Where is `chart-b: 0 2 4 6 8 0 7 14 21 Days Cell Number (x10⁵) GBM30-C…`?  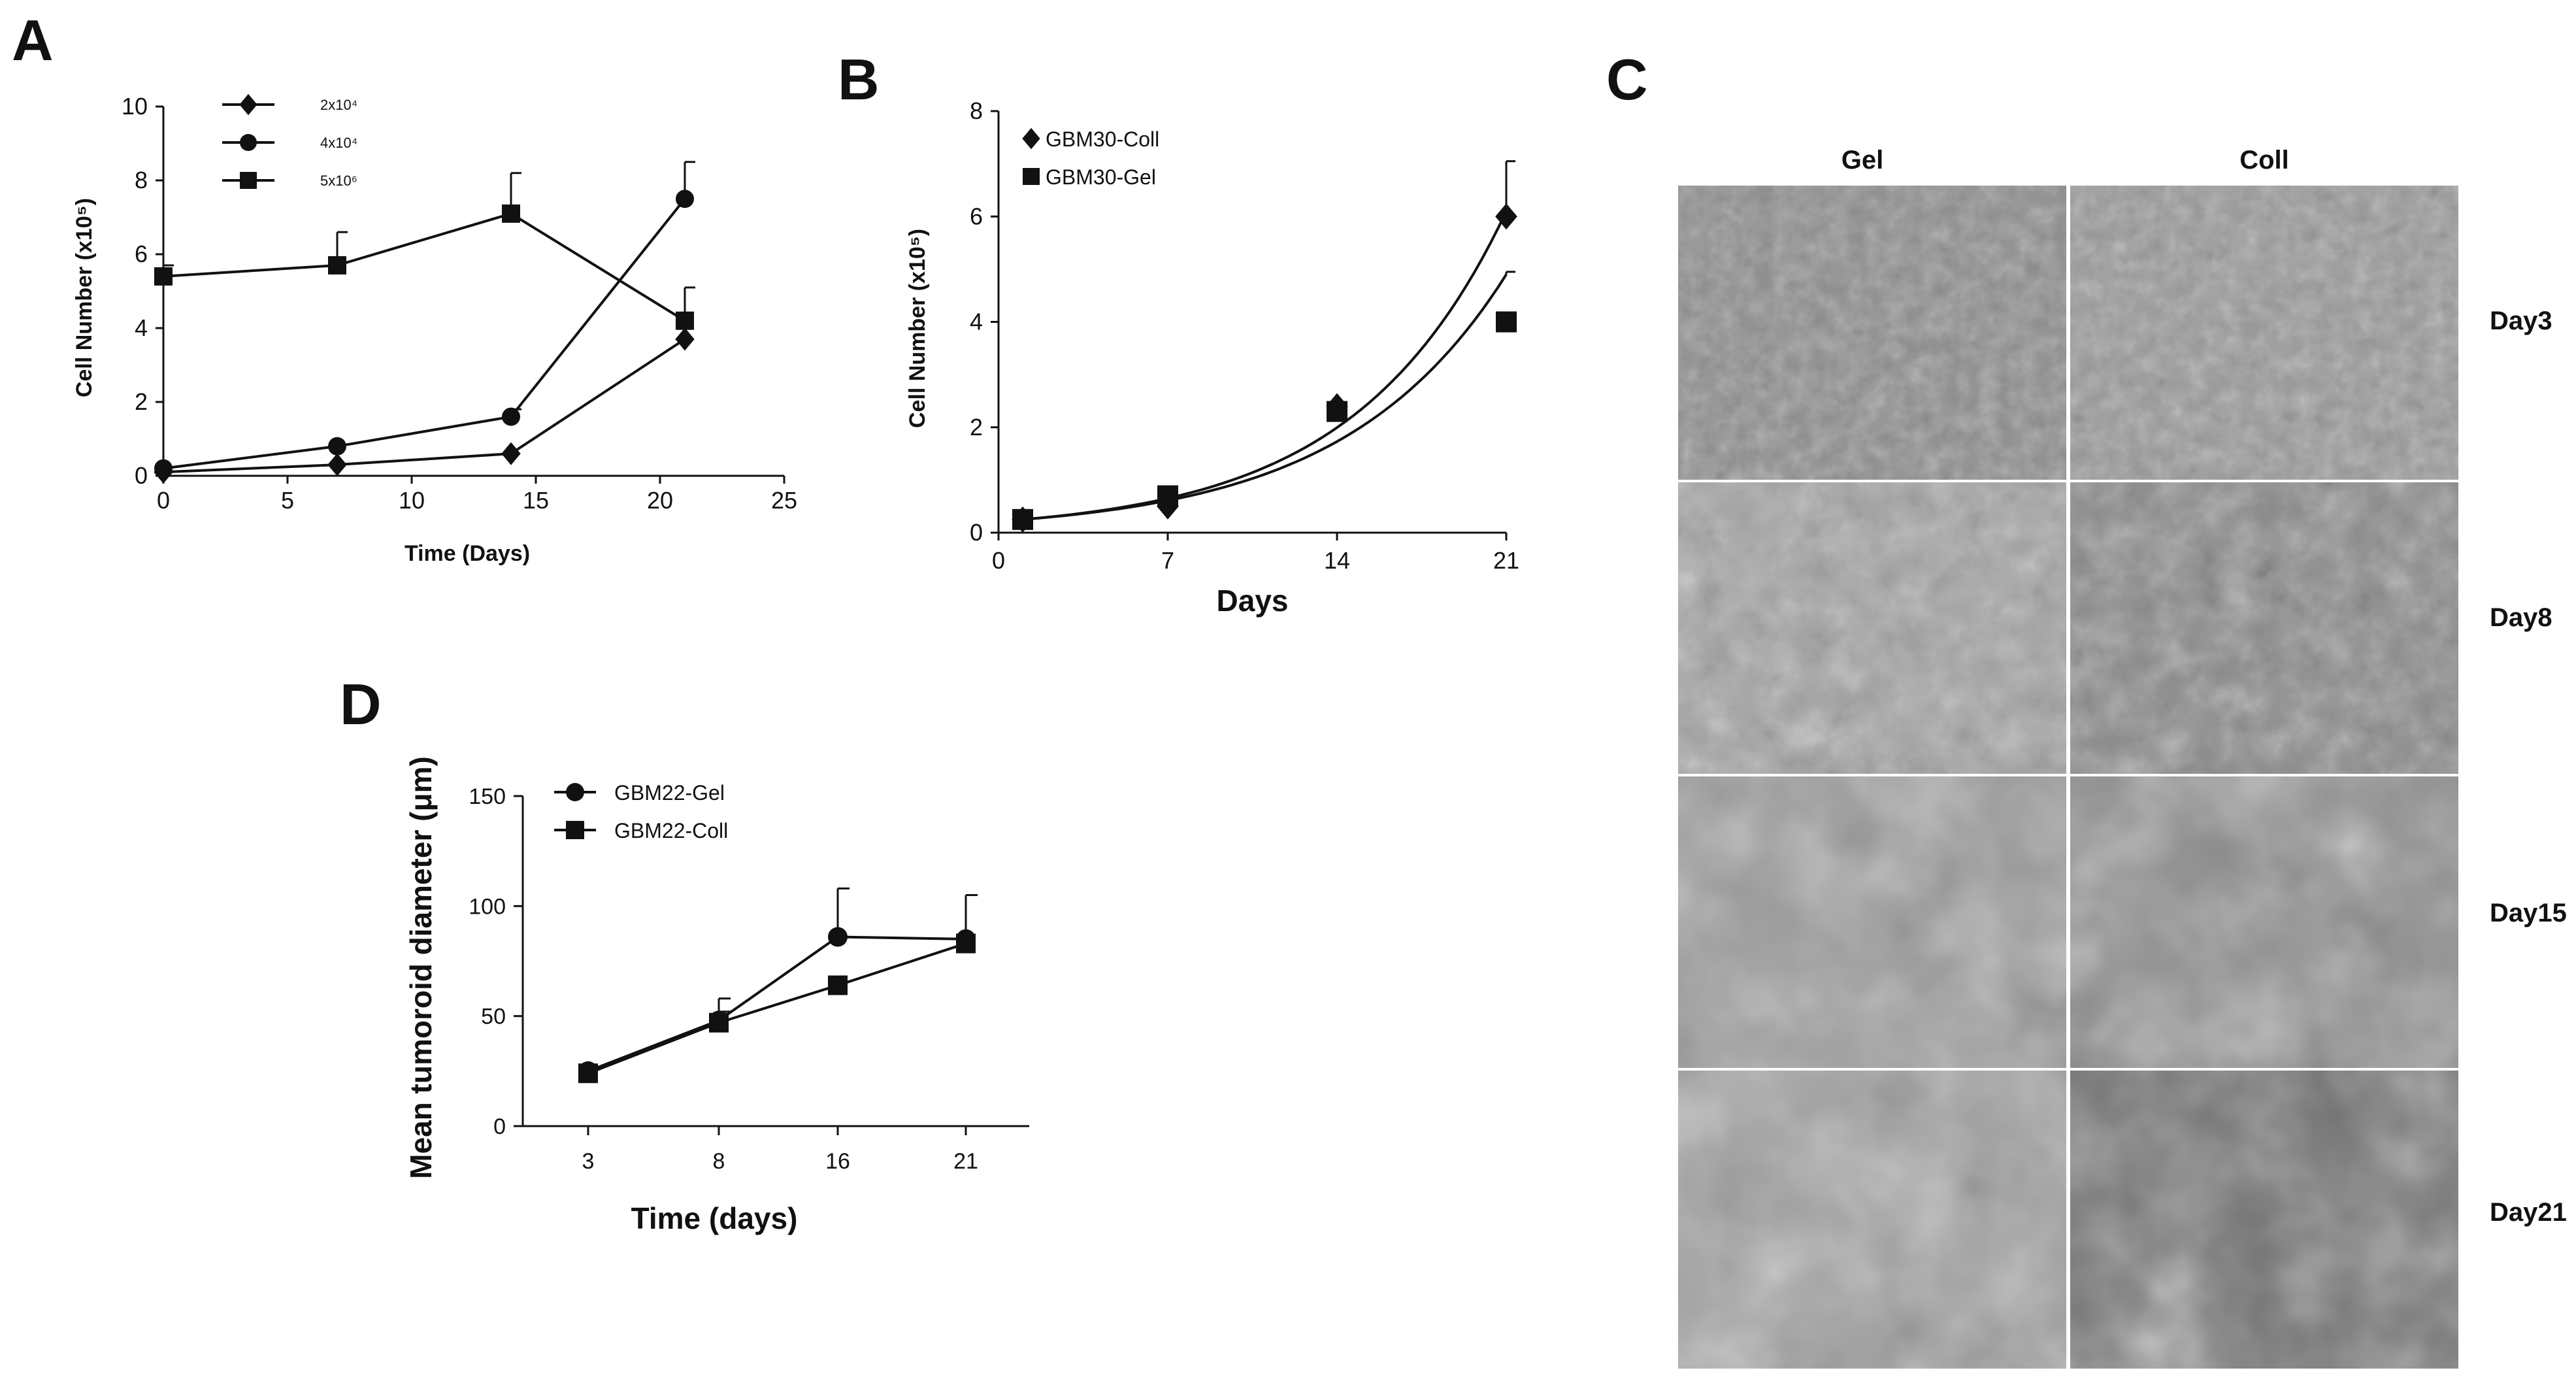 chart-b: 0 2 4 6 8 0 7 14 21 Days Cell Number (x10⁵) GBM30-C… is located at coordinates (1212, 357).